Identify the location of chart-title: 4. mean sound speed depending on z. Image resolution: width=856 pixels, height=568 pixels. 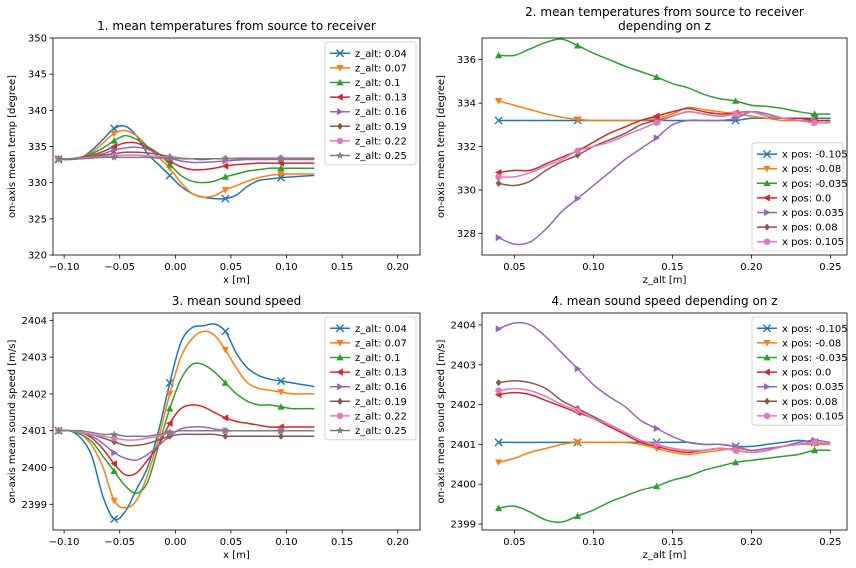
(664, 301).